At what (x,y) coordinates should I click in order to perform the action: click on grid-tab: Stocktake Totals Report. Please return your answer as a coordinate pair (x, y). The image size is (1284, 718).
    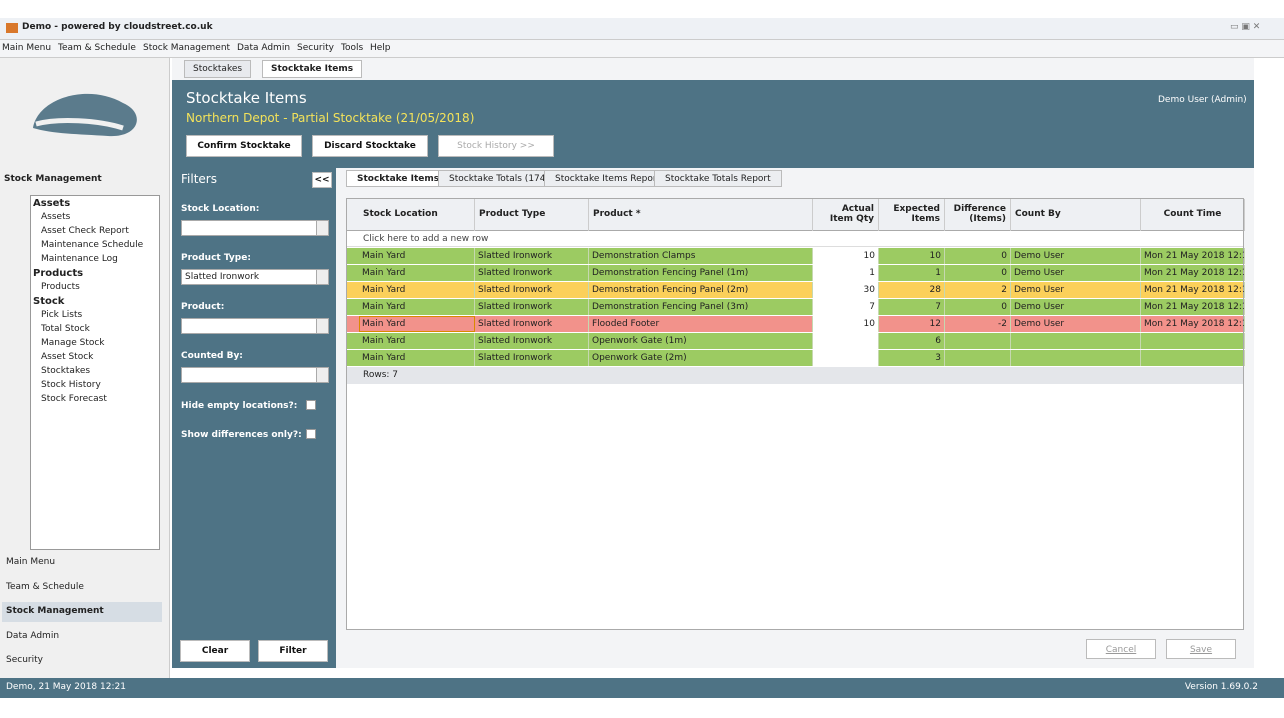
    Looking at the image, I should click on (718, 178).